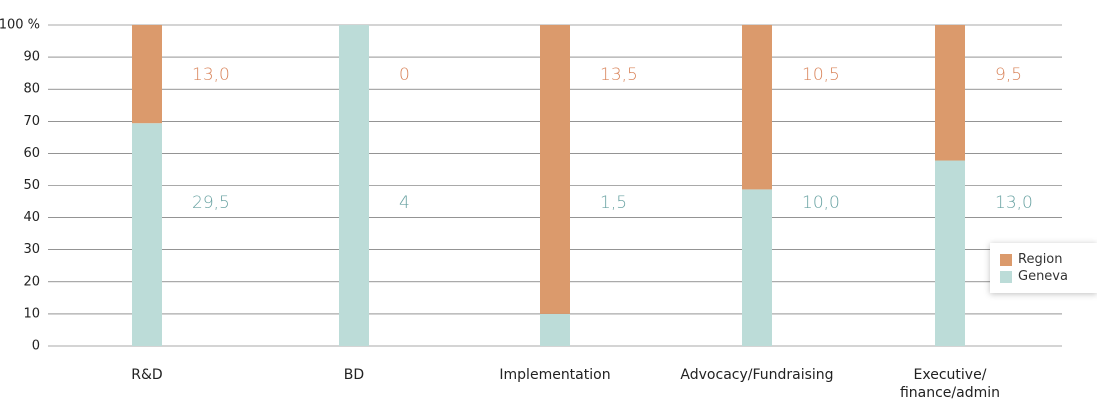  I want to click on y-tick-label: 40, so click(31, 217).